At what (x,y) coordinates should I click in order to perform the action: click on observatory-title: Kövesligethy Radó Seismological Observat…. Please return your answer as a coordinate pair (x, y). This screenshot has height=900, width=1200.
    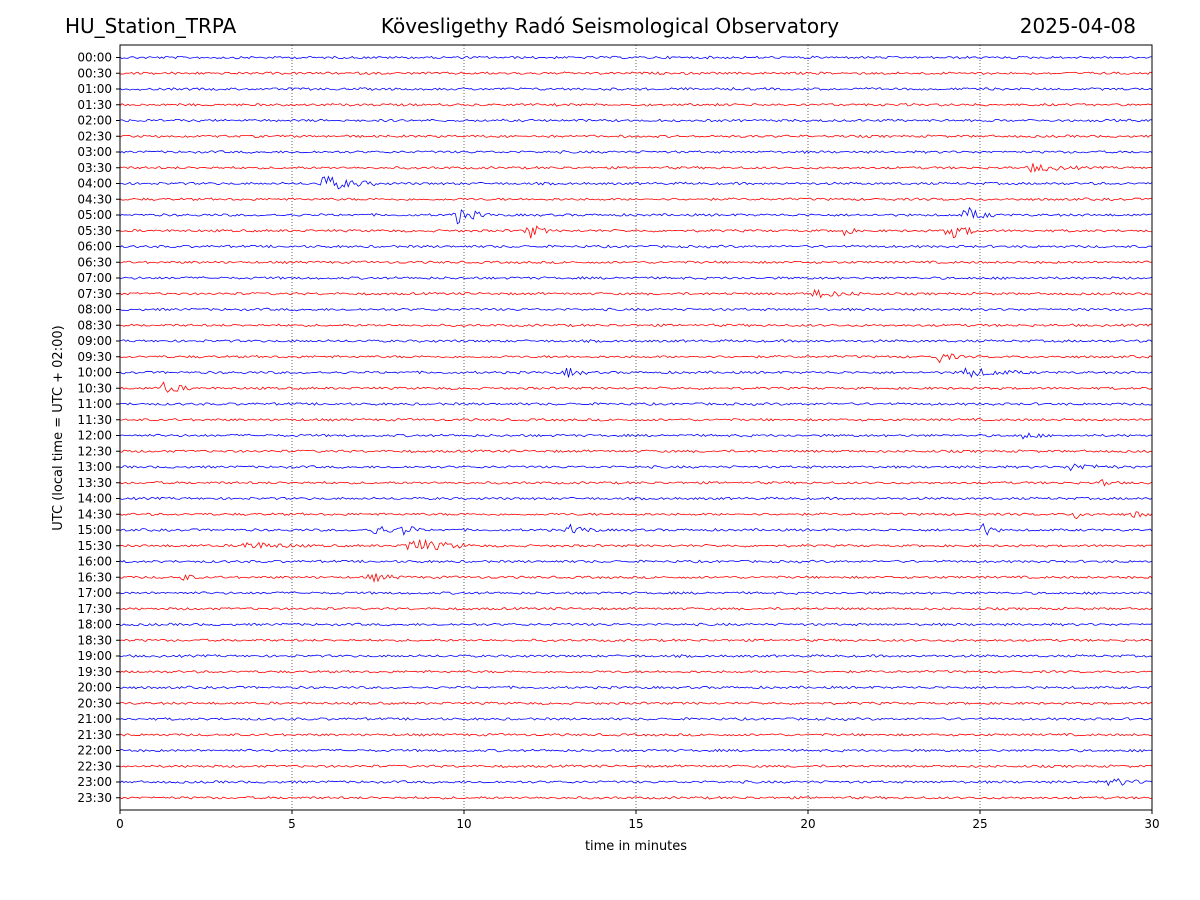
    Looking at the image, I should click on (610, 26).